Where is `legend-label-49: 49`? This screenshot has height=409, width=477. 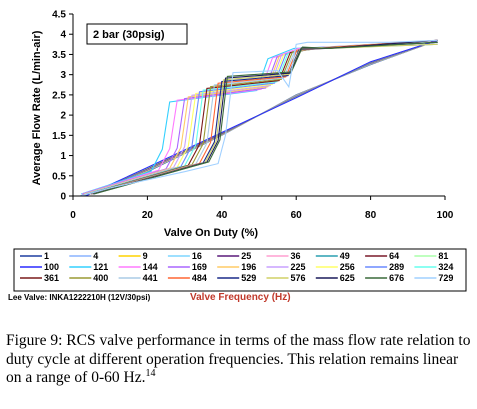 legend-label-49: 49 is located at coordinates (345, 256).